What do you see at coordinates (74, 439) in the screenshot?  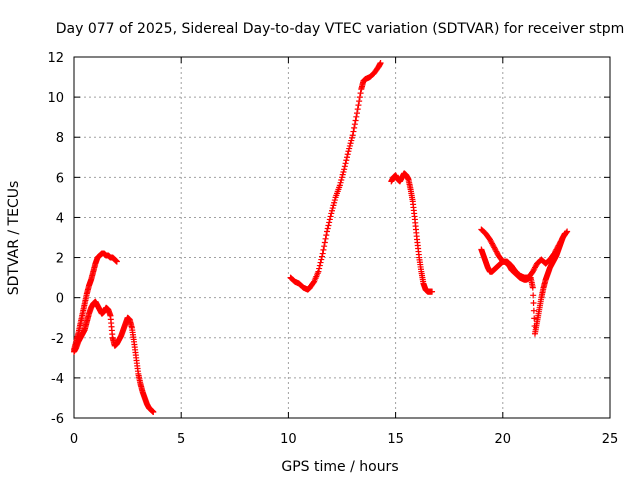 I see `x-tick-label: 0` at bounding box center [74, 439].